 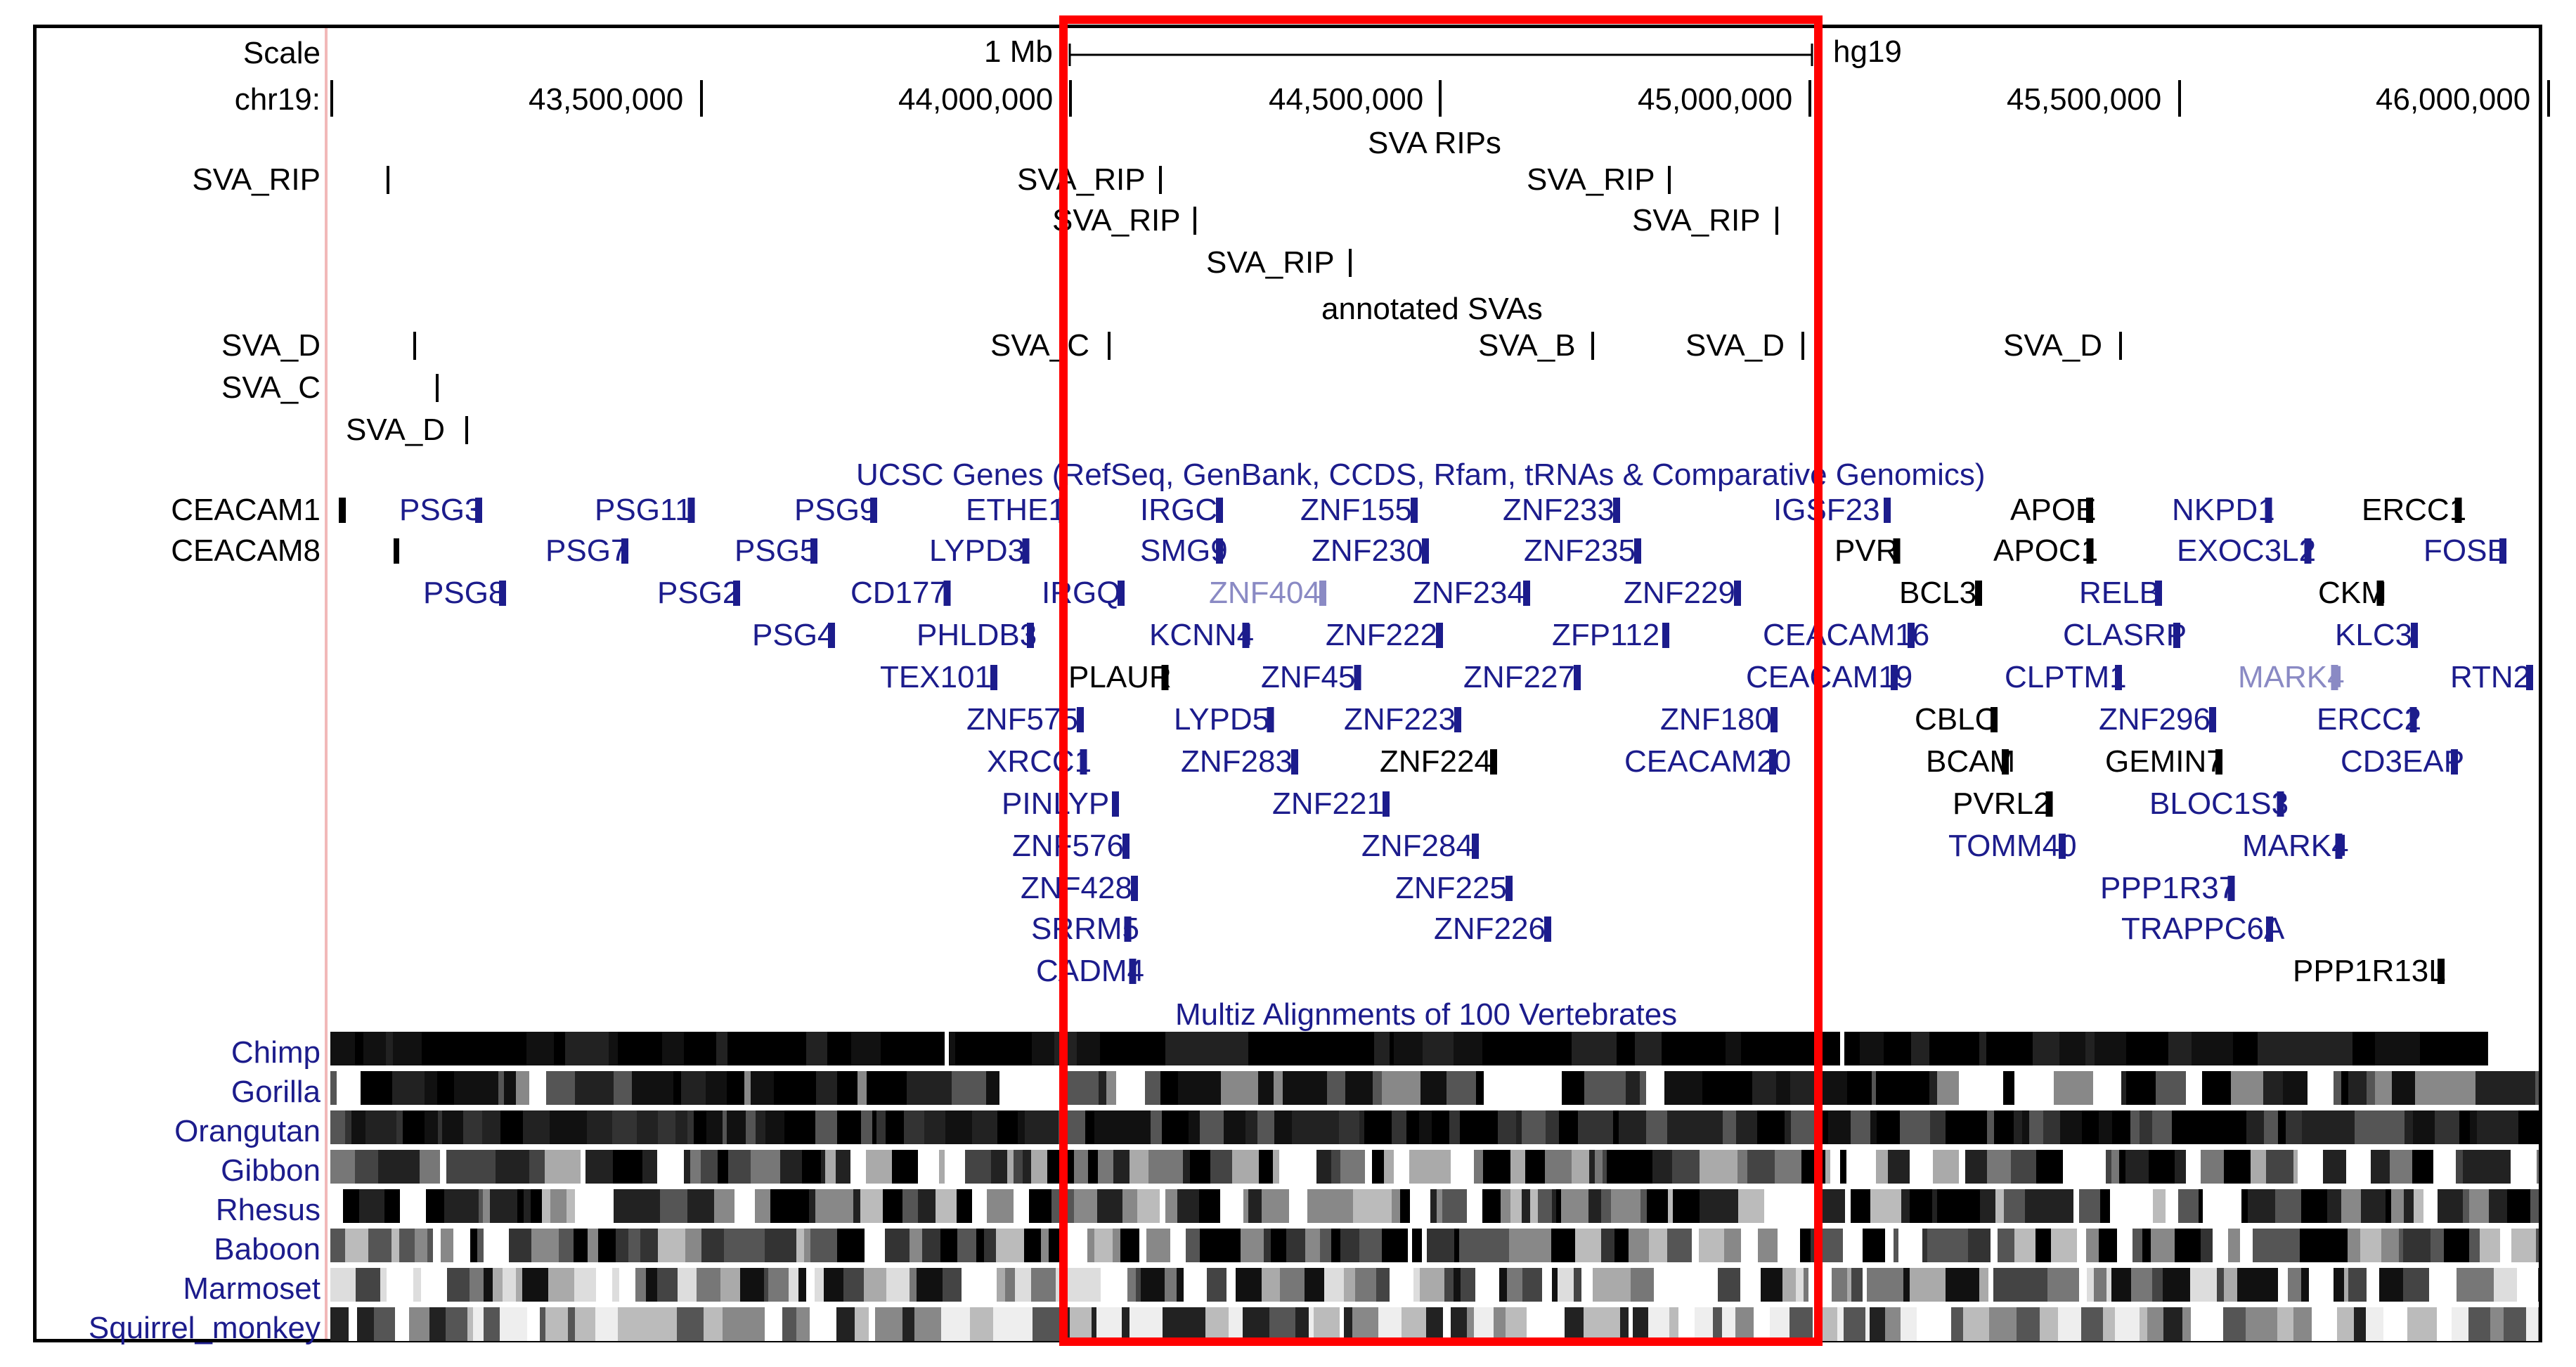 I want to click on gene-label: SRRM5, so click(x=1086, y=929).